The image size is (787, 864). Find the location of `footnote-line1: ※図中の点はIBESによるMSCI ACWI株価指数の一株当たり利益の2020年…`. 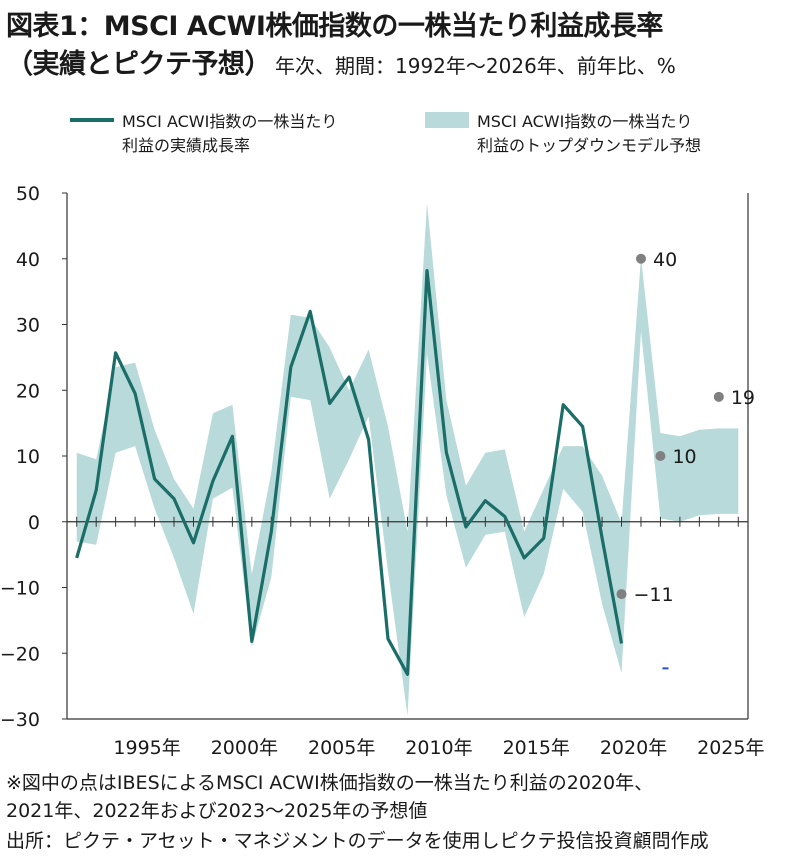

footnote-line1: ※図中の点はIBESによるMSCI ACWI株価指数の一株当たり利益の2020年… is located at coordinates (330, 783).